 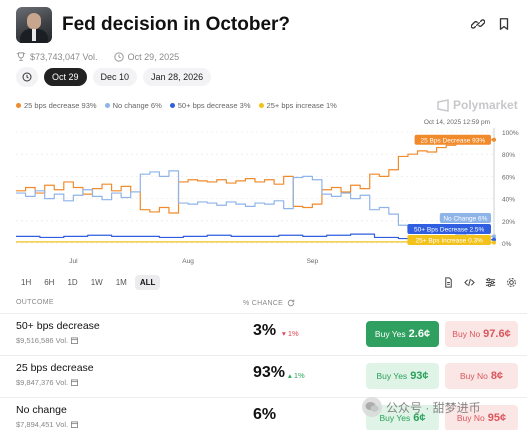 I want to click on polymarket-logo-icon, so click(x=443, y=105).